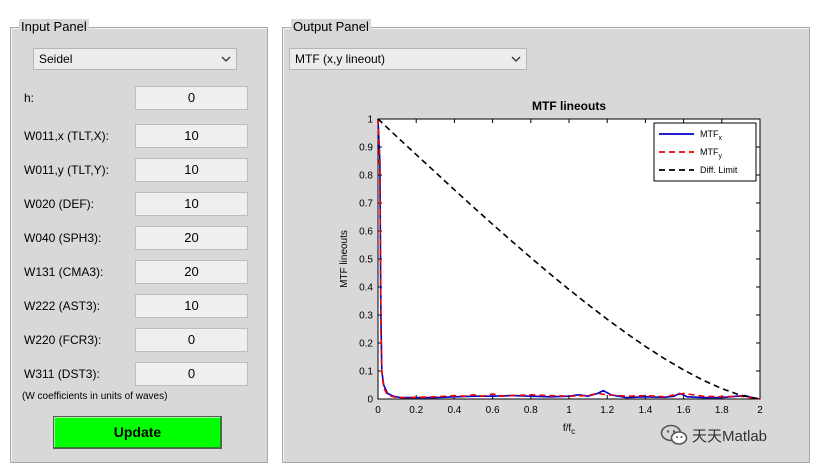 This screenshot has width=826, height=470. What do you see at coordinates (378, 410) in the screenshot?
I see `x-tick-label: 0` at bounding box center [378, 410].